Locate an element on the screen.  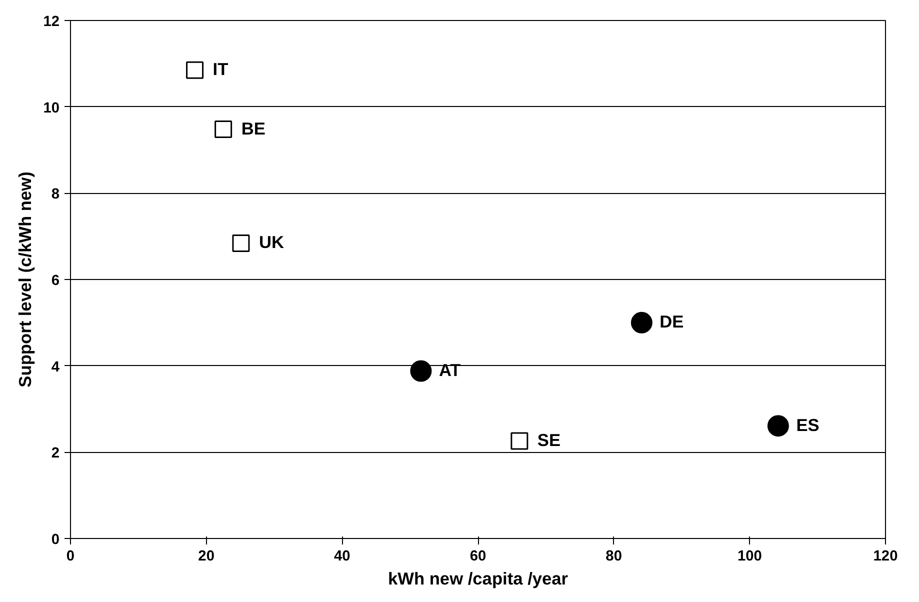
x-tick-label: 80 is located at coordinates (614, 556).